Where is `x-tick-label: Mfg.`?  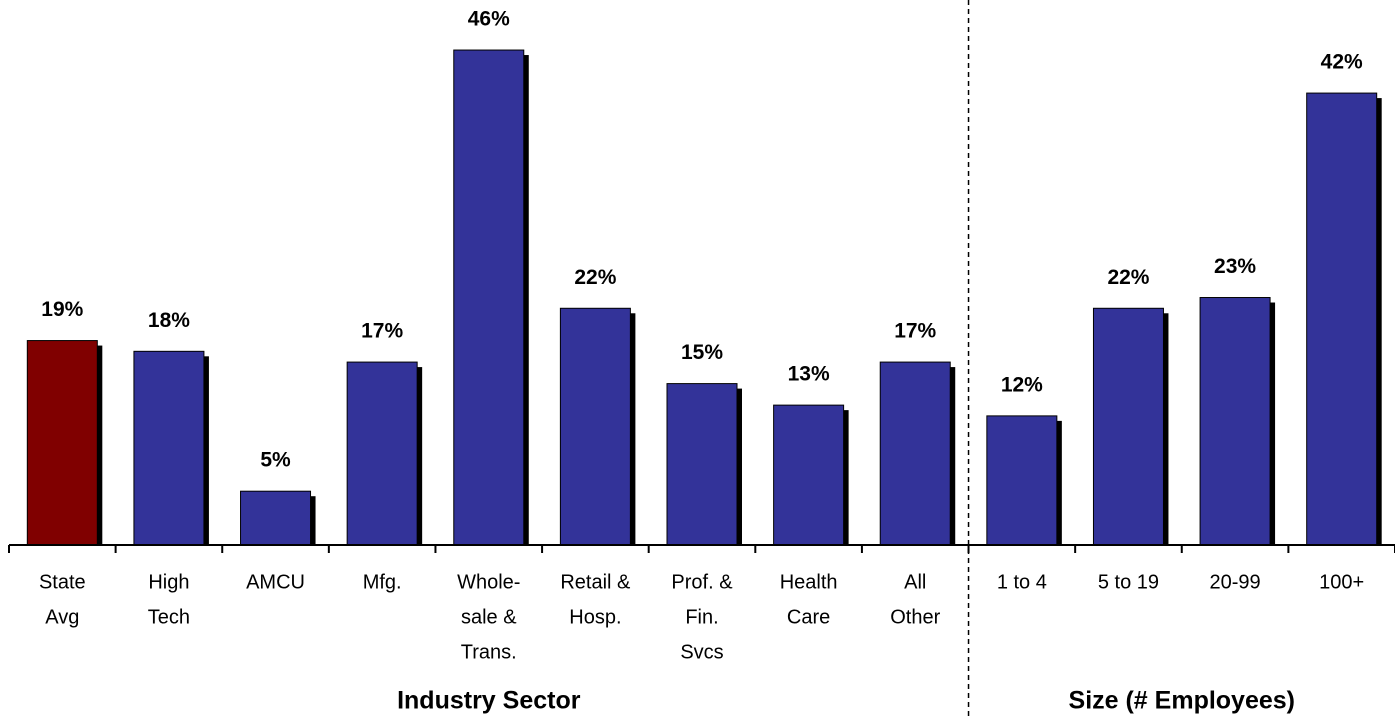 x-tick-label: Mfg. is located at coordinates (382, 582).